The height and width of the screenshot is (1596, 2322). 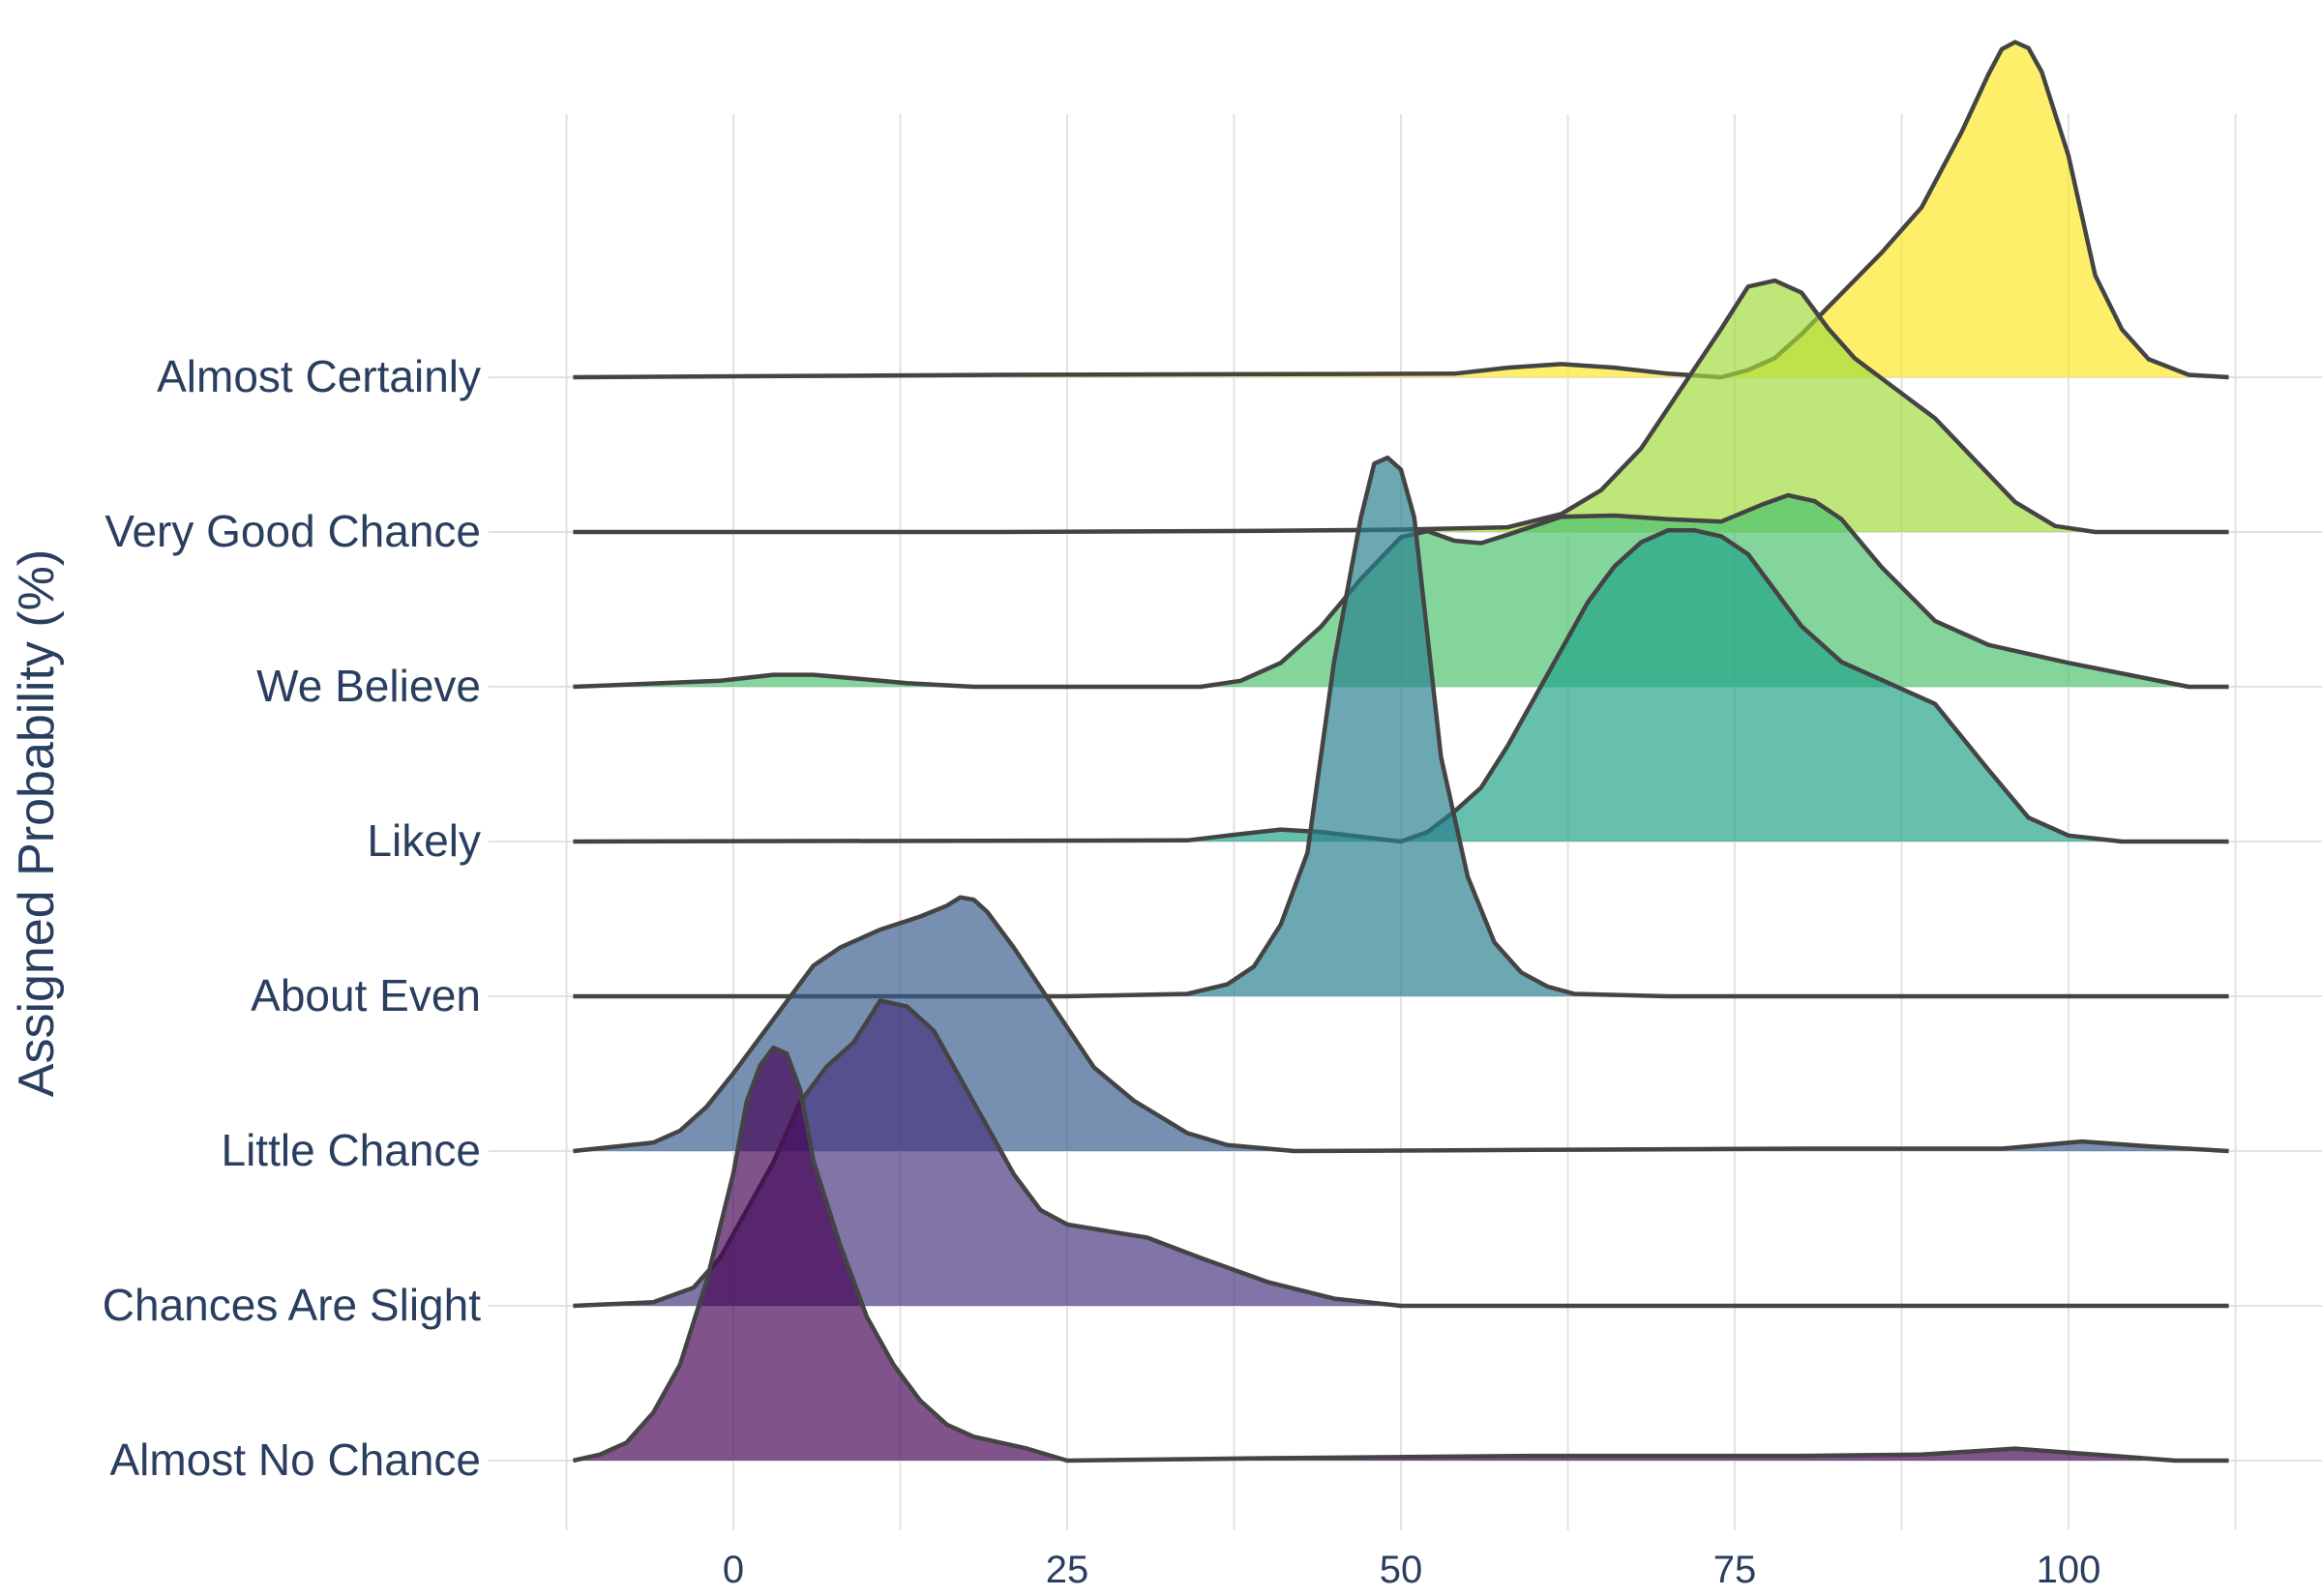 I want to click on ridge-fill-very-good-chance, so click(x=1401, y=406).